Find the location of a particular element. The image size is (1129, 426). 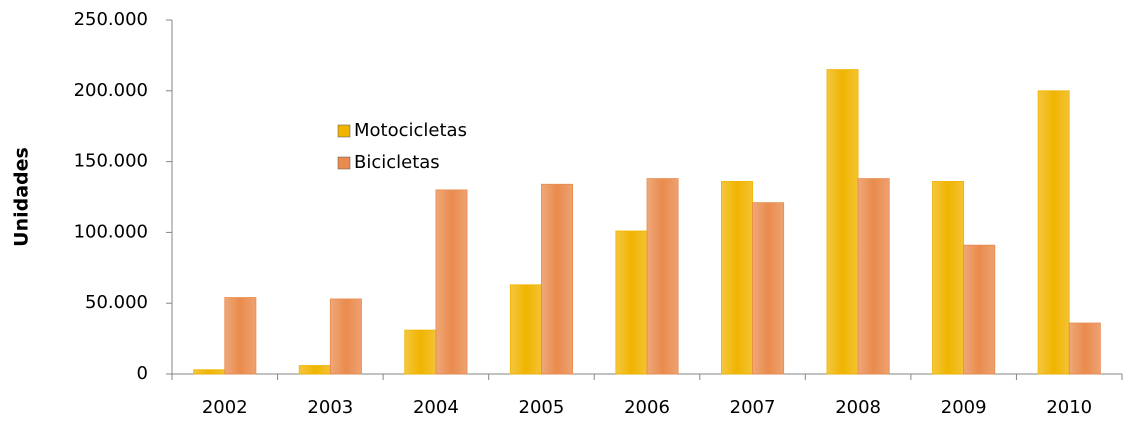

x-tick-label: 2003 is located at coordinates (330, 407).